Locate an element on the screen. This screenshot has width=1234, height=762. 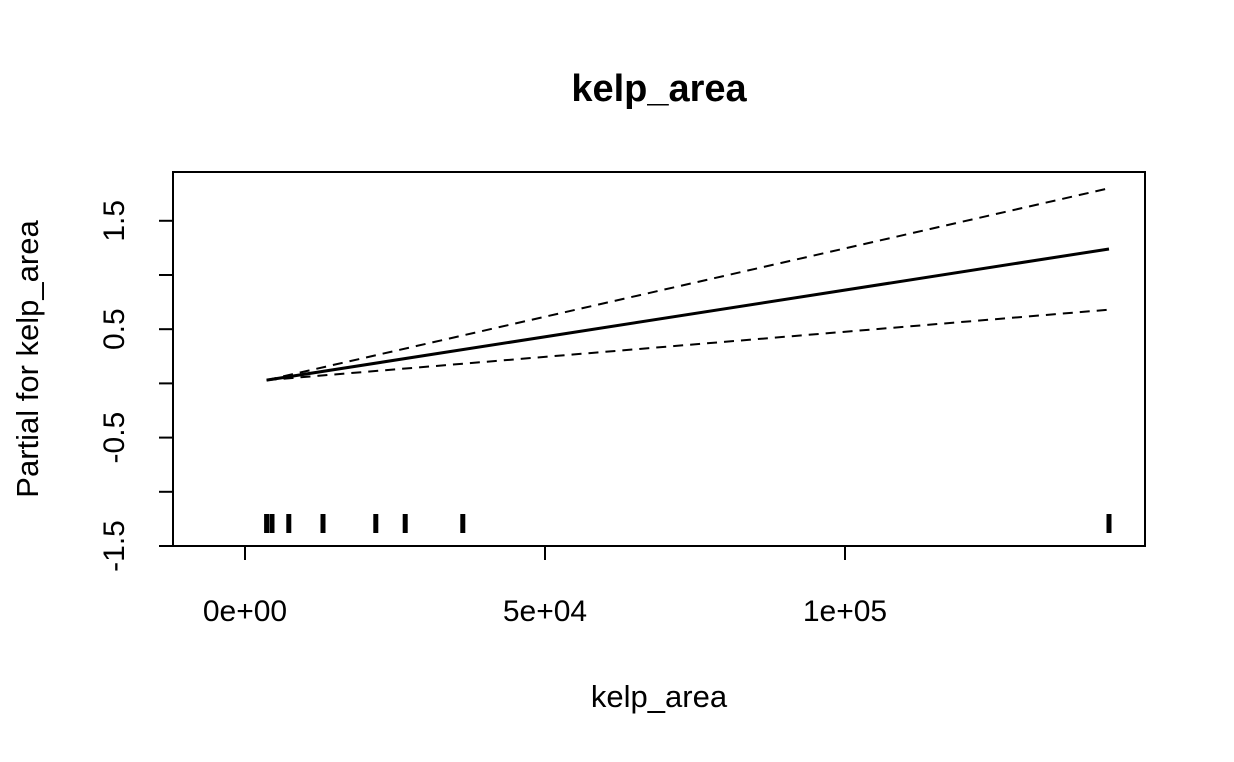
chart-title: kelp_area is located at coordinates (659, 89).